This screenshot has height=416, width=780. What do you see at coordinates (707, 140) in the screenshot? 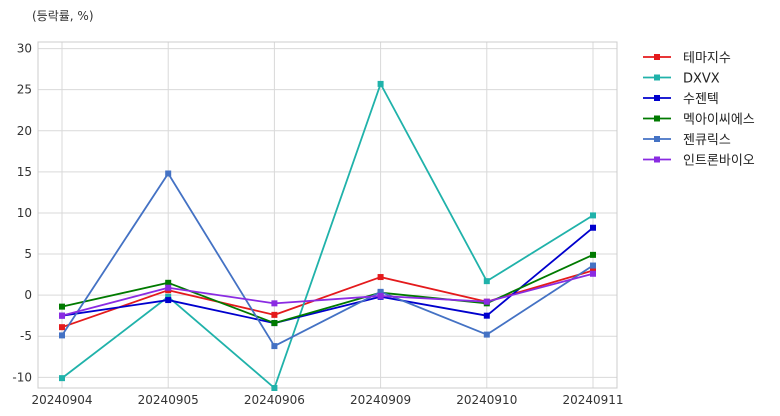
I see `legend-label: 젠큐릭스` at bounding box center [707, 140].